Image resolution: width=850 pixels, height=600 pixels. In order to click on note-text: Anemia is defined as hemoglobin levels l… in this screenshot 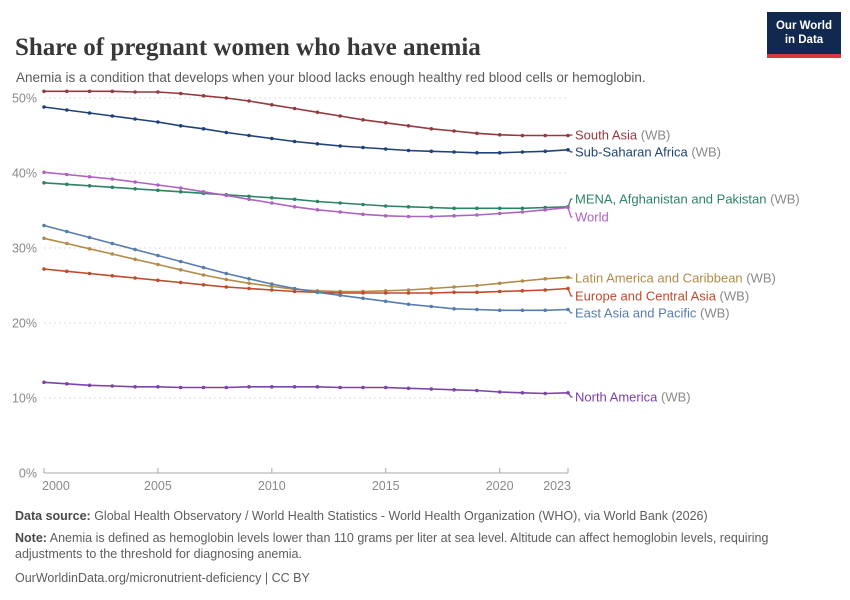, I will do `click(392, 546)`.